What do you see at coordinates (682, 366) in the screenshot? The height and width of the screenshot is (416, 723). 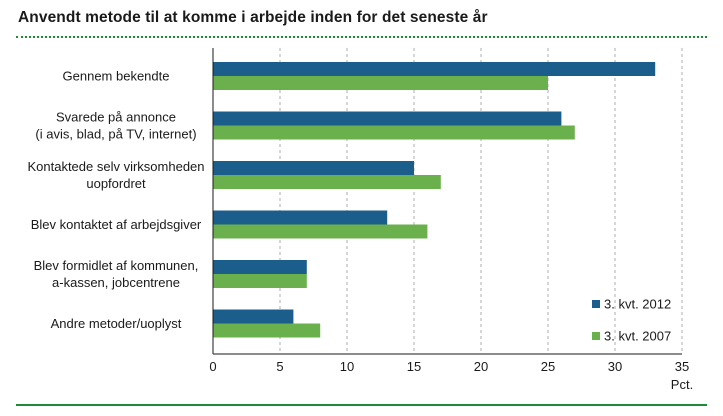 I see `x-tick-label-35: 35` at bounding box center [682, 366].